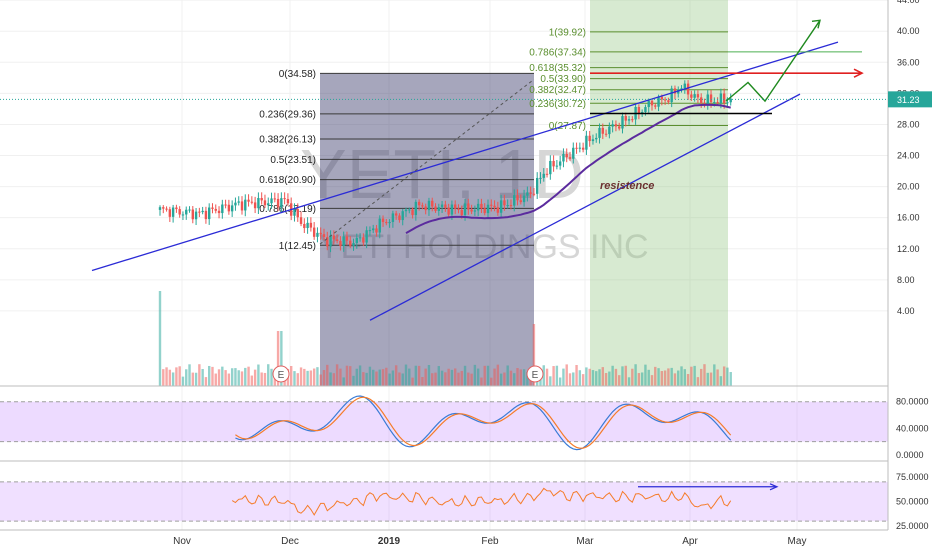  I want to click on x-tick-label: Nov, so click(182, 541).